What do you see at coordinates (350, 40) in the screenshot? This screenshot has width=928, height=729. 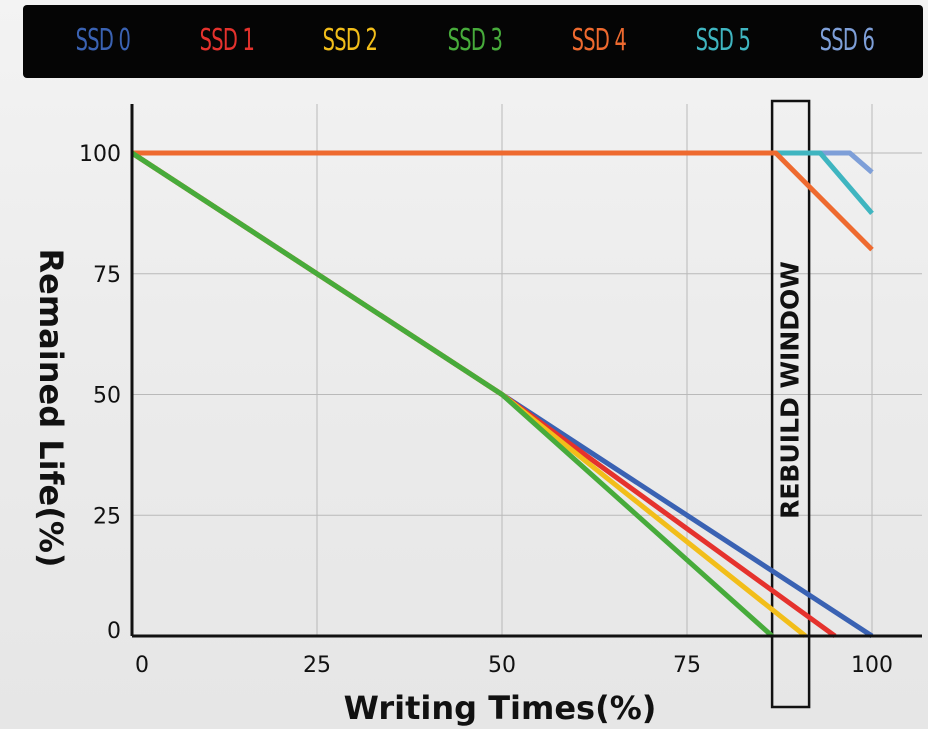 I see `legend-item-ssd-2: SSD 2` at bounding box center [350, 40].